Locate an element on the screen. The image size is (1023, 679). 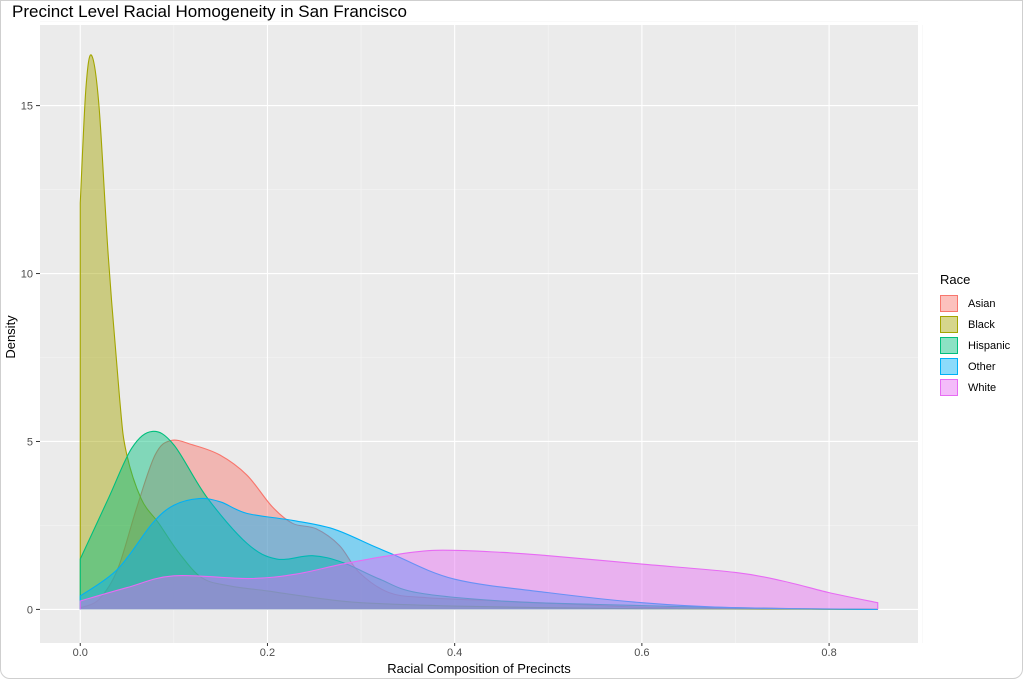
x-tick-label: 0.2 is located at coordinates (267, 653).